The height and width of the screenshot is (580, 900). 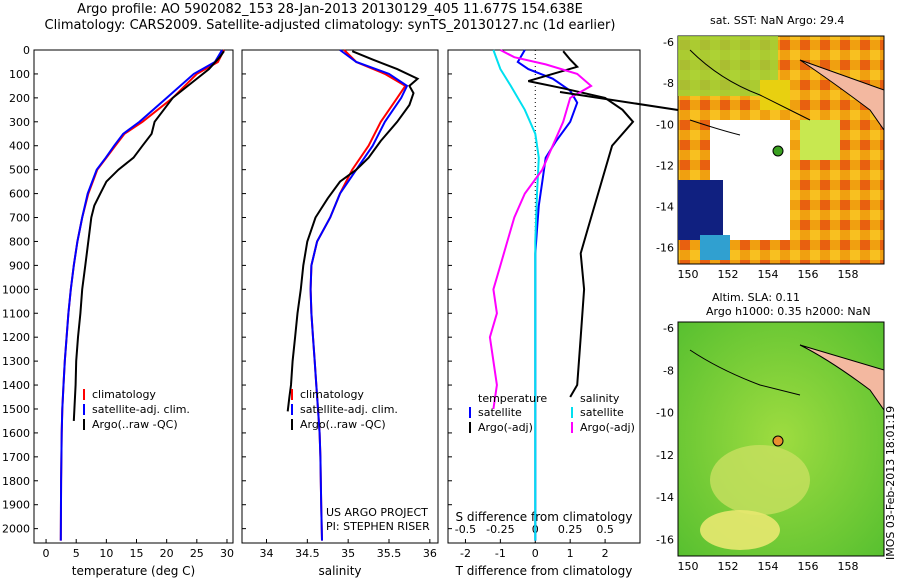 I want to click on pi-annotation: PI: STEPHEN RISER, so click(x=378, y=526).